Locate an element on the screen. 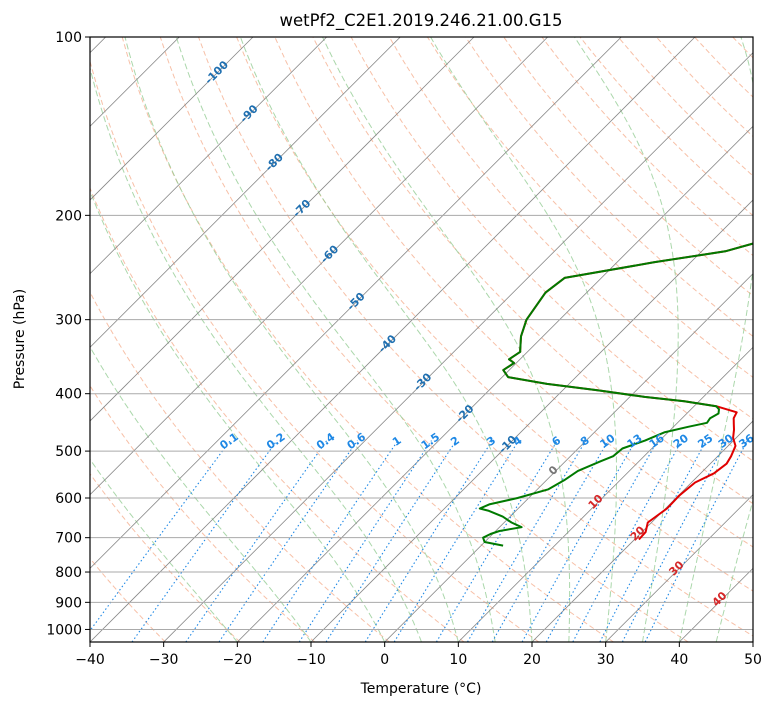 The image size is (775, 708). y-tick-label: 500 is located at coordinates (68, 452).